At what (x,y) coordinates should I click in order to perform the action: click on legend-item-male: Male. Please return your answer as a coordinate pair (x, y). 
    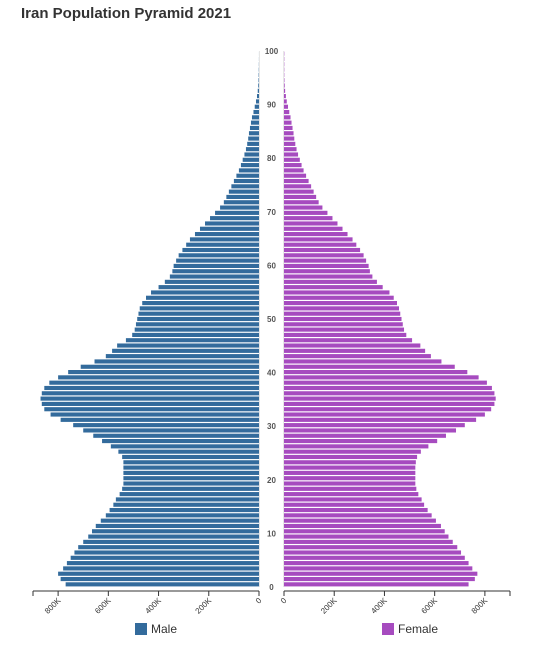
    Looking at the image, I should click on (156, 629).